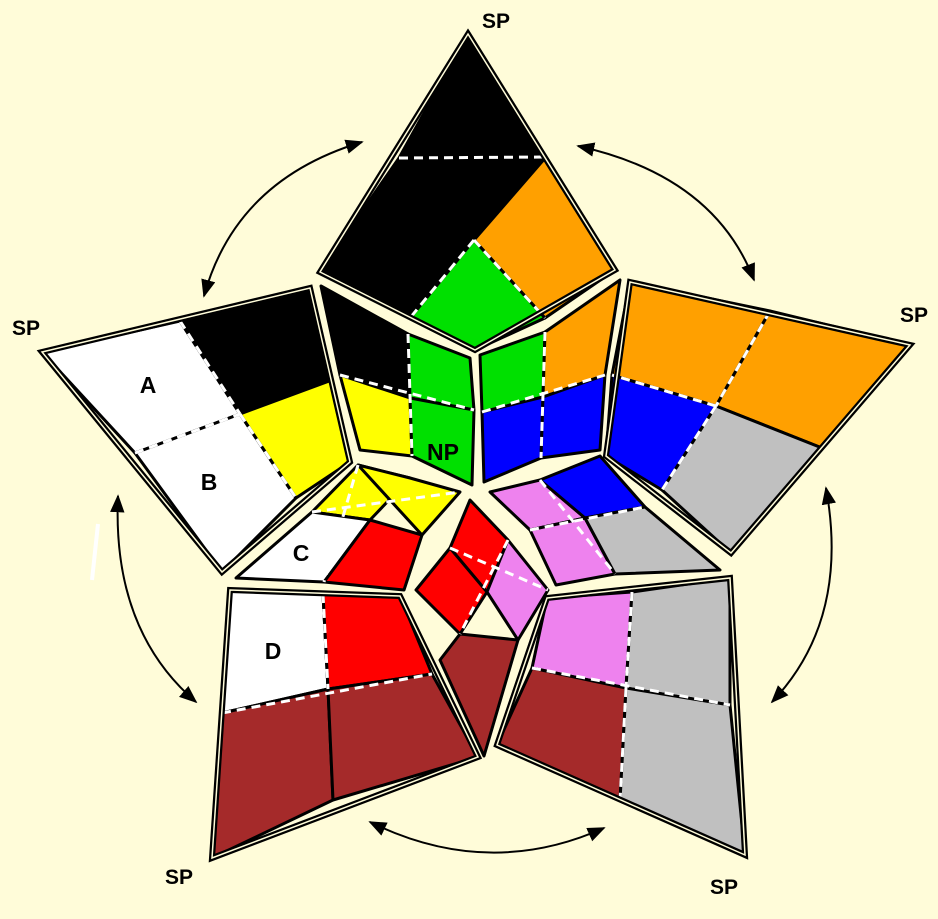 This screenshot has height=919, width=938. What do you see at coordinates (487, 837) in the screenshot?
I see `rotation-arrow-bottom` at bounding box center [487, 837].